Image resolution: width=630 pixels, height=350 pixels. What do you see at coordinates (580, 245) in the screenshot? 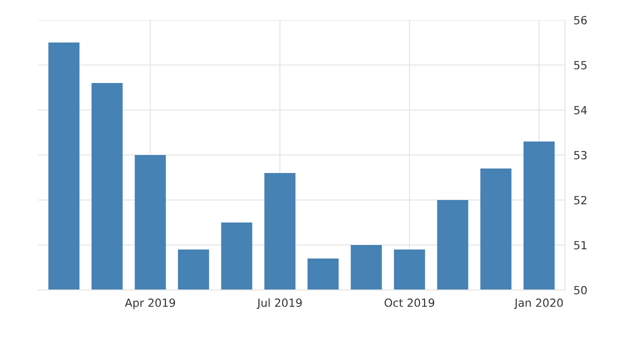
I see `y-tick-label: 51` at bounding box center [580, 245].